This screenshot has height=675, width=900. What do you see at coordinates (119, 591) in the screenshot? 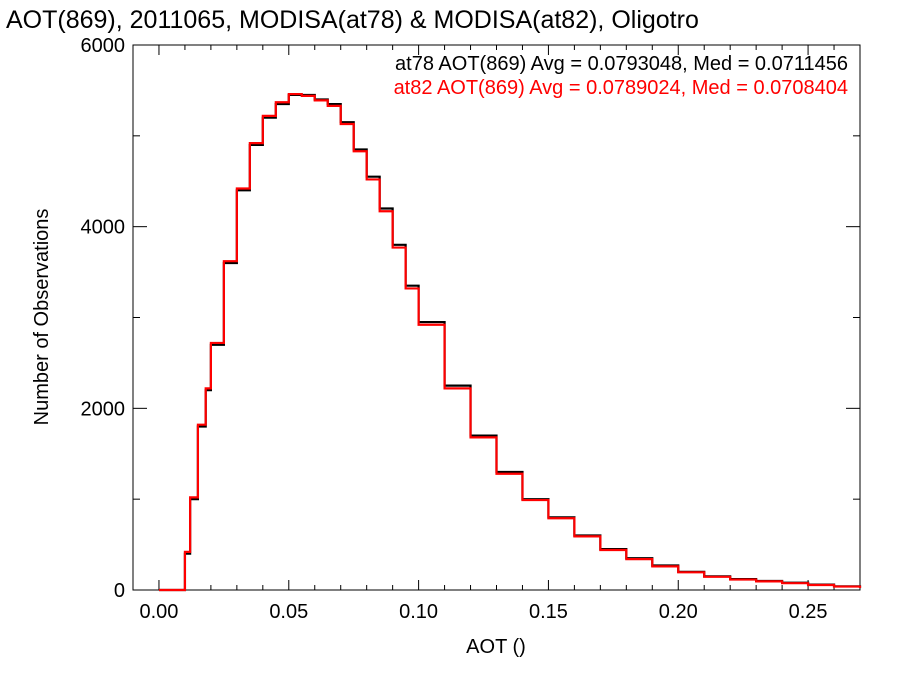
I see `y-tick-label: 0` at bounding box center [119, 591].